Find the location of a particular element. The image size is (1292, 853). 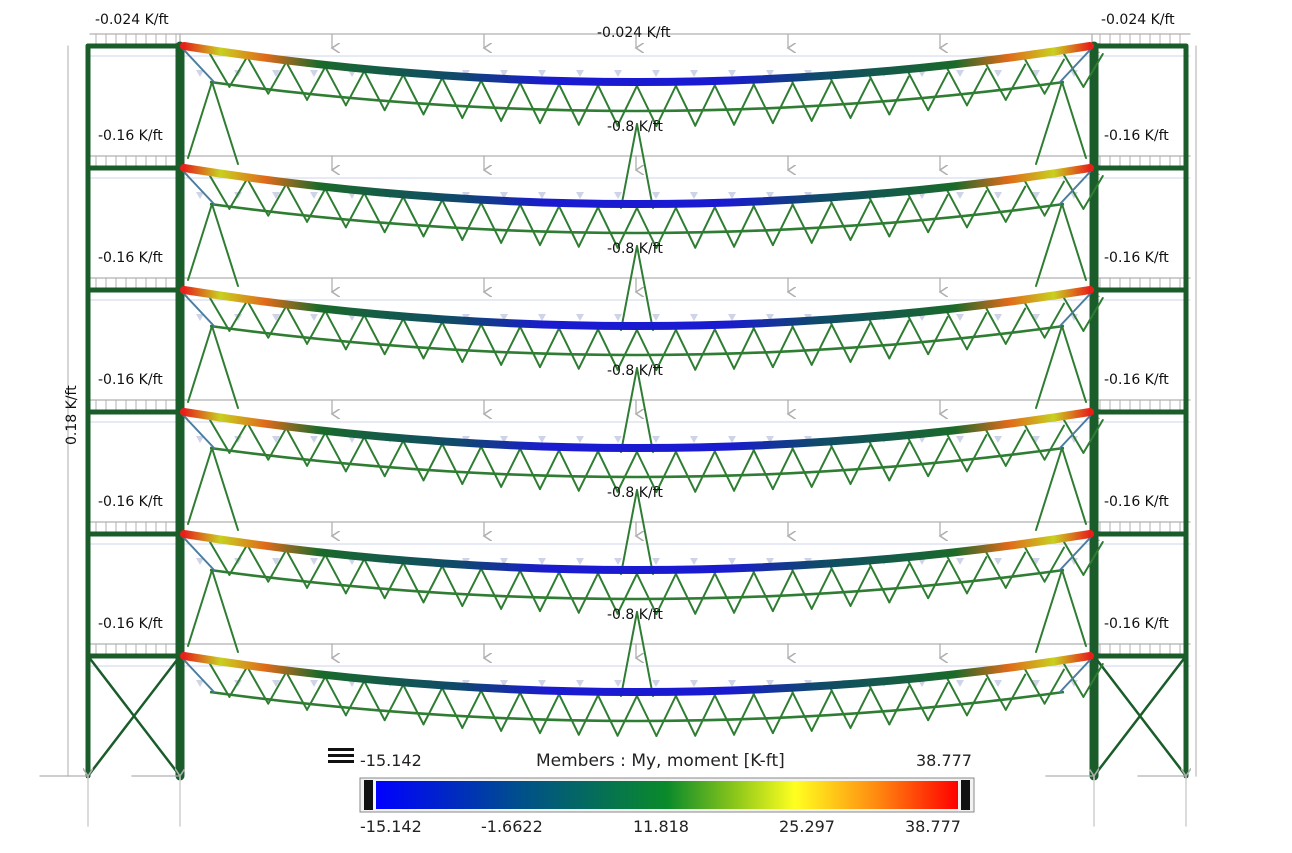

brace is located at coordinates (134, 716).